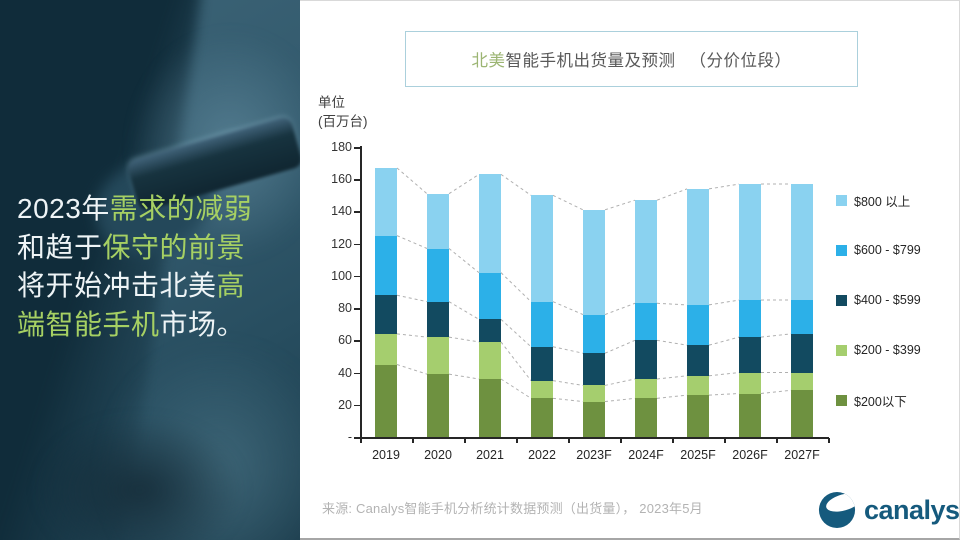 This screenshot has width=960, height=540. What do you see at coordinates (117, 285) in the screenshot?
I see `quote-segment: 将开始冲击北美` at bounding box center [117, 285].